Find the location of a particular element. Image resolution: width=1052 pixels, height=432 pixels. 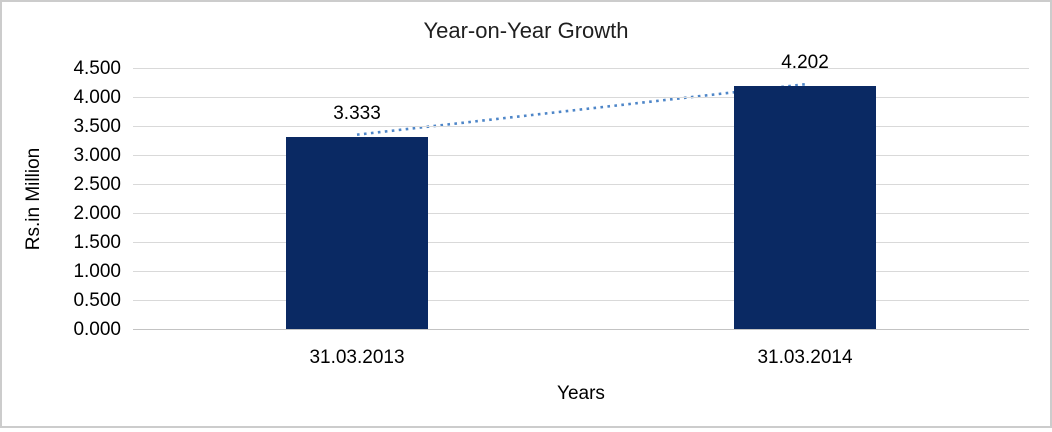

y-tick-label: 1.500 is located at coordinates (97, 242).